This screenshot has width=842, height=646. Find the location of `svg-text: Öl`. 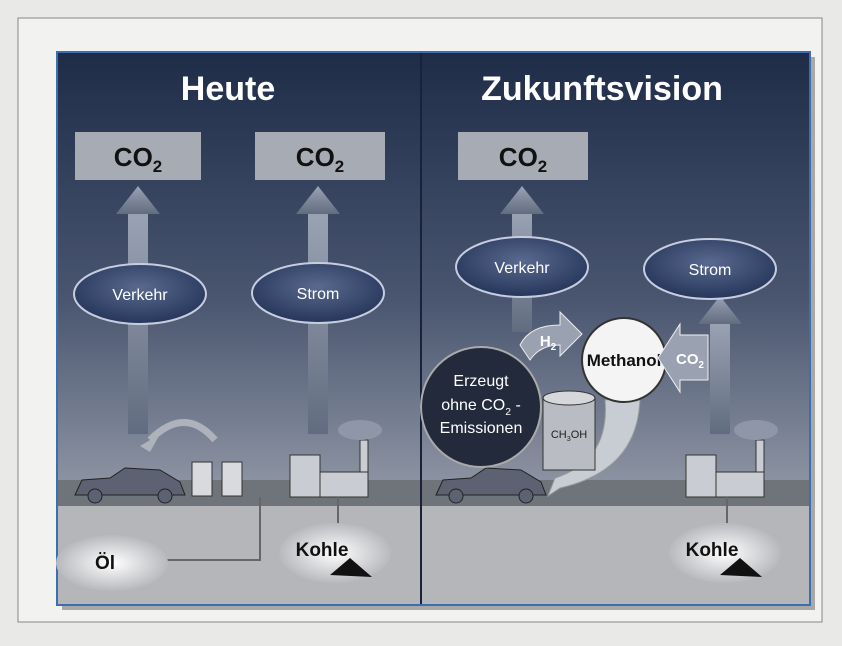

svg-text: Öl is located at coordinates (105, 563).